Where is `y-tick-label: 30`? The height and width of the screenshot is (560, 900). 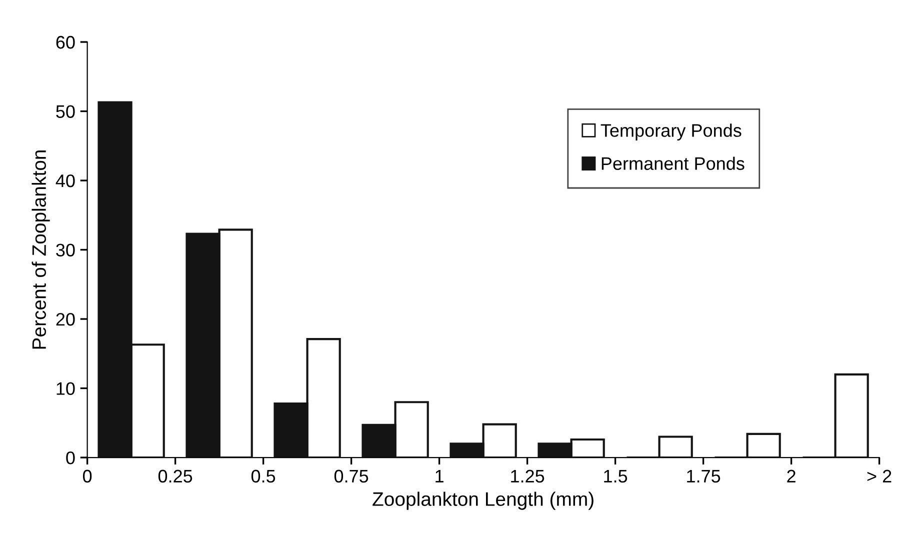
y-tick-label: 30 is located at coordinates (65, 250).